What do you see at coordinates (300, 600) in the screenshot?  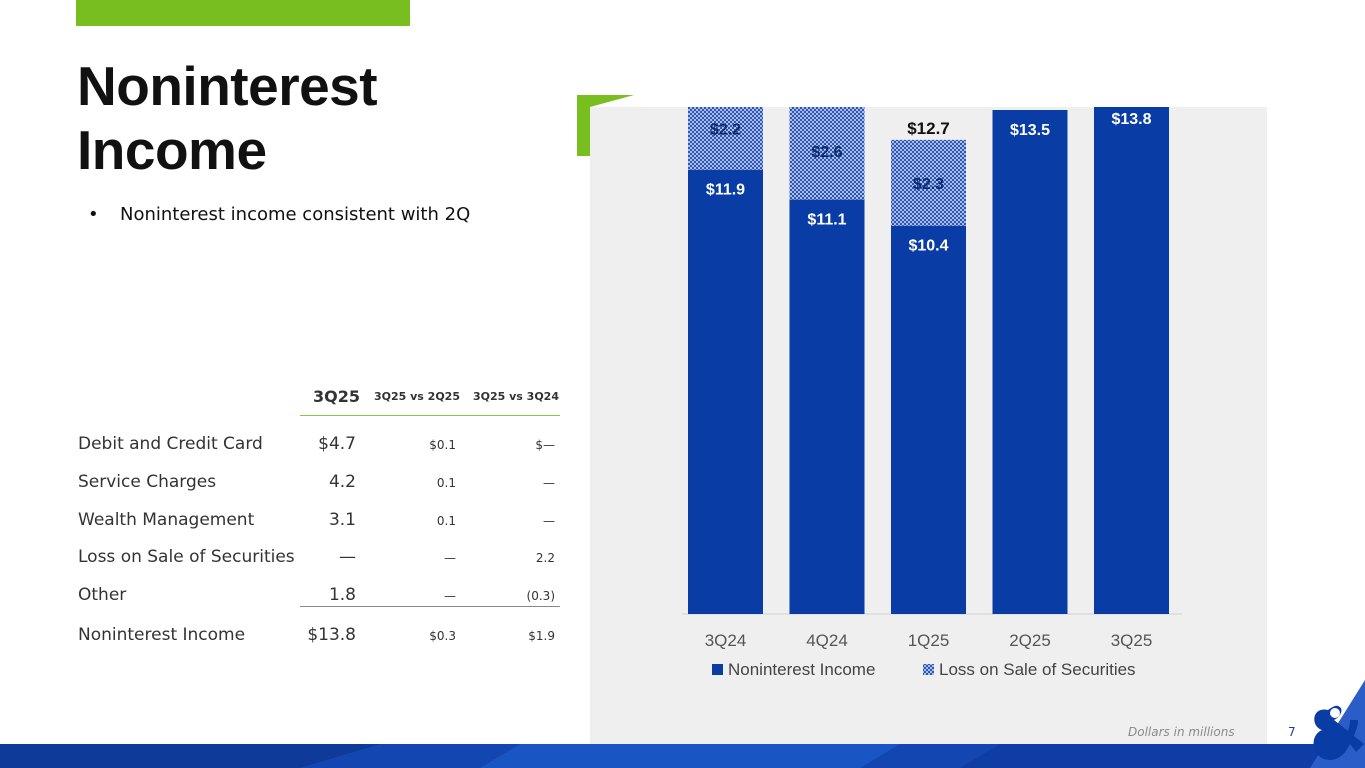 I see `table-row: Other 1.8 — (0.3)` at bounding box center [300, 600].